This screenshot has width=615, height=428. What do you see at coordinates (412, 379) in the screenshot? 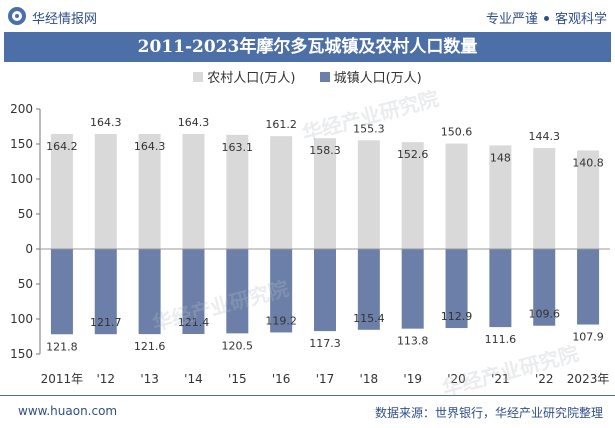
I see `x-tick-label: '19` at bounding box center [412, 379].